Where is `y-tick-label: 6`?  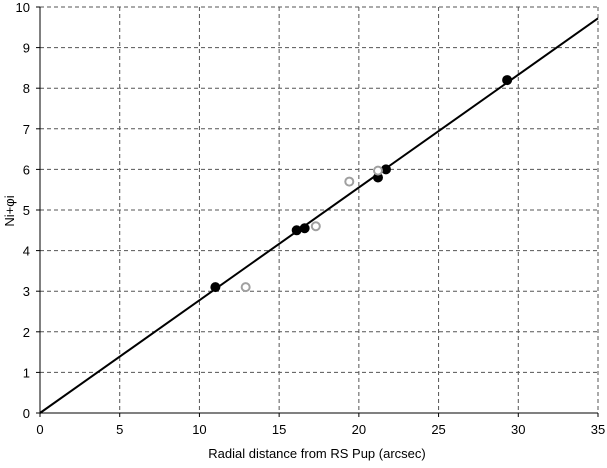
y-tick-label: 6 is located at coordinates (26, 169).